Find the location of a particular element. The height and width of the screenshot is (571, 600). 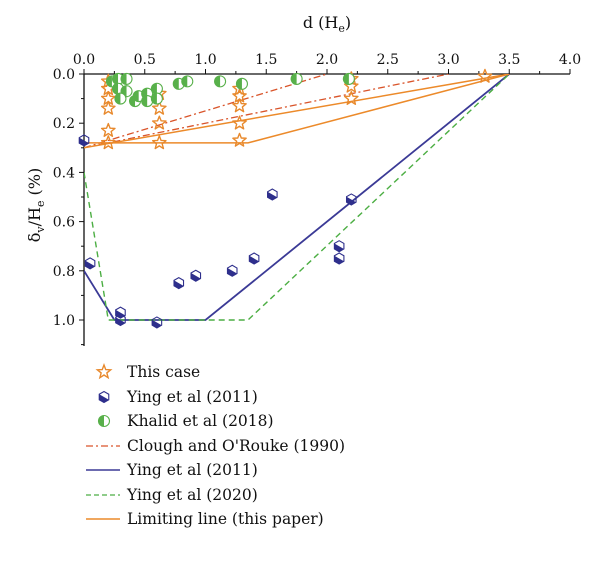

x-tick-label: 3.0 is located at coordinates (448, 60).